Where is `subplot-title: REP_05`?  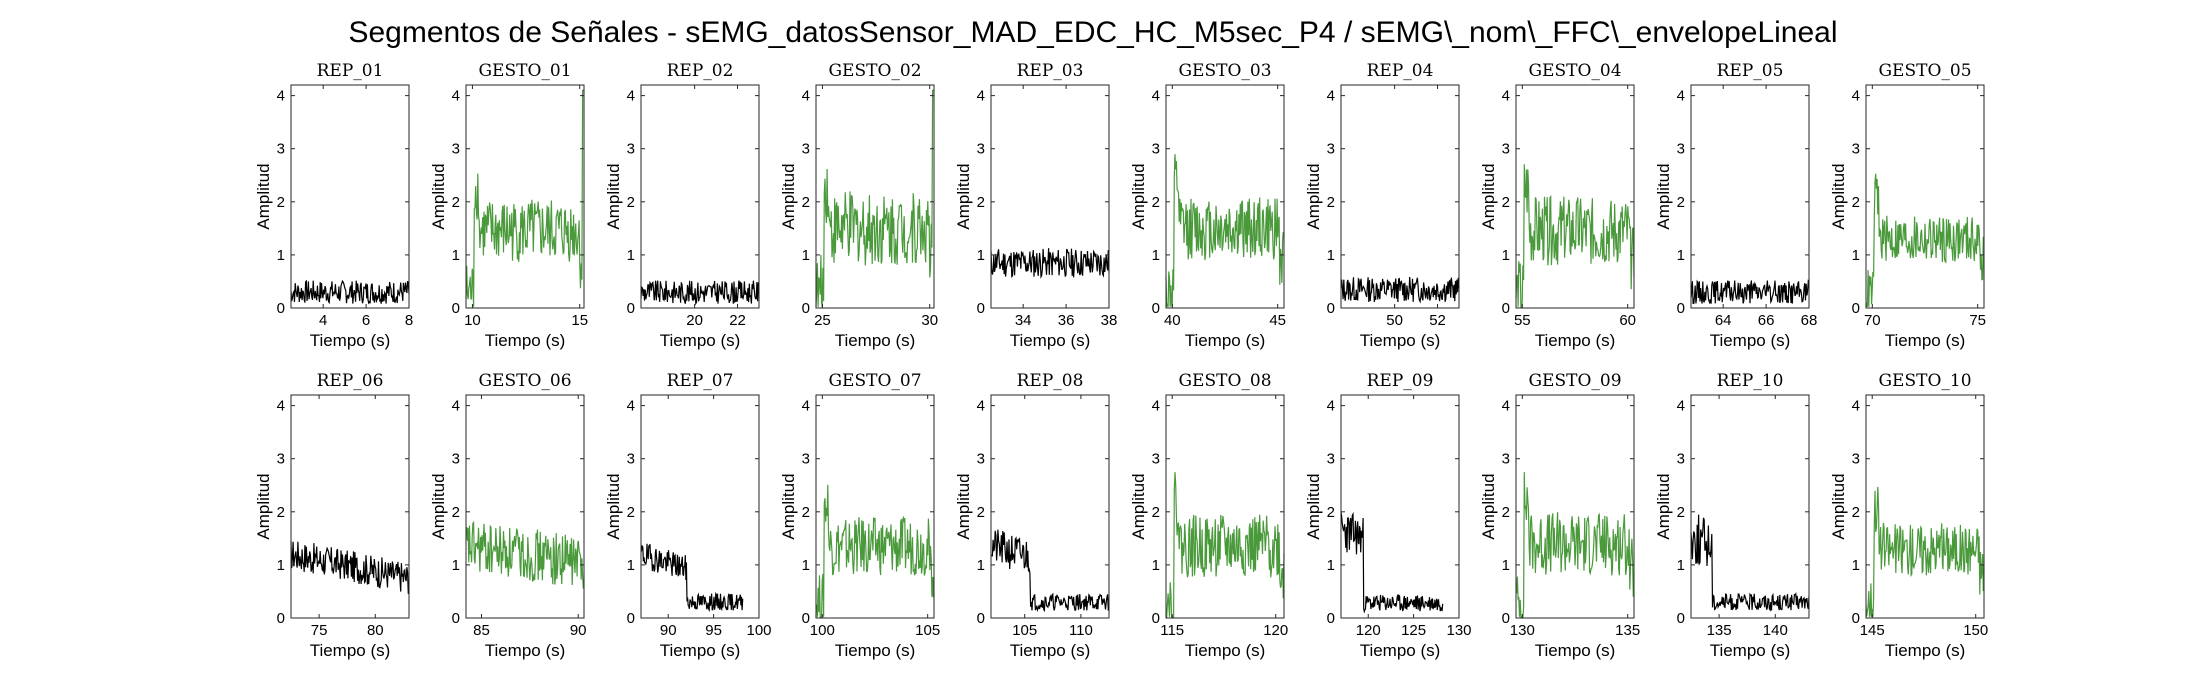
subplot-title: REP_05 is located at coordinates (1750, 71).